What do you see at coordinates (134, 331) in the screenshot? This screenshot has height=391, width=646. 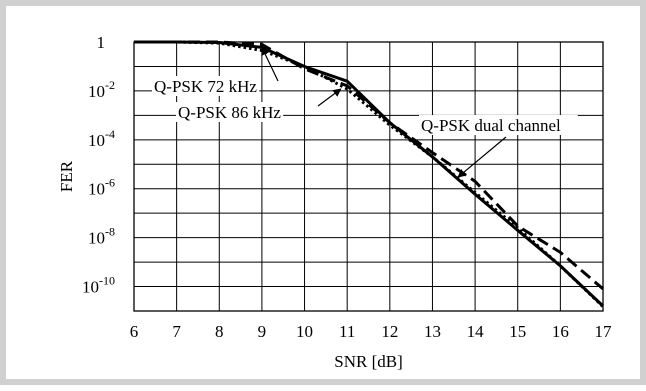 I see `x-tick-label: 6` at bounding box center [134, 331].